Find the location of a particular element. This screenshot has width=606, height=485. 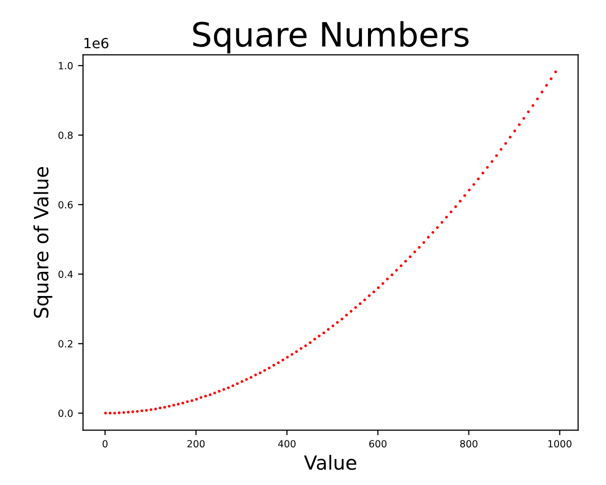

y-tick-label: 0.4 is located at coordinates (65, 274).